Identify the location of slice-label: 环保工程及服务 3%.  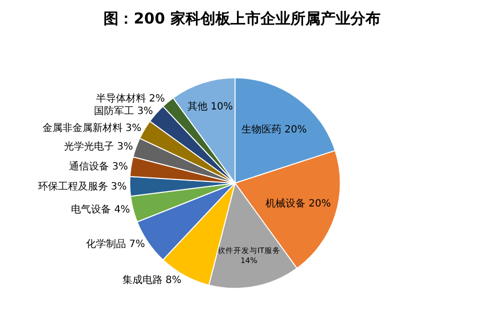
(82, 186).